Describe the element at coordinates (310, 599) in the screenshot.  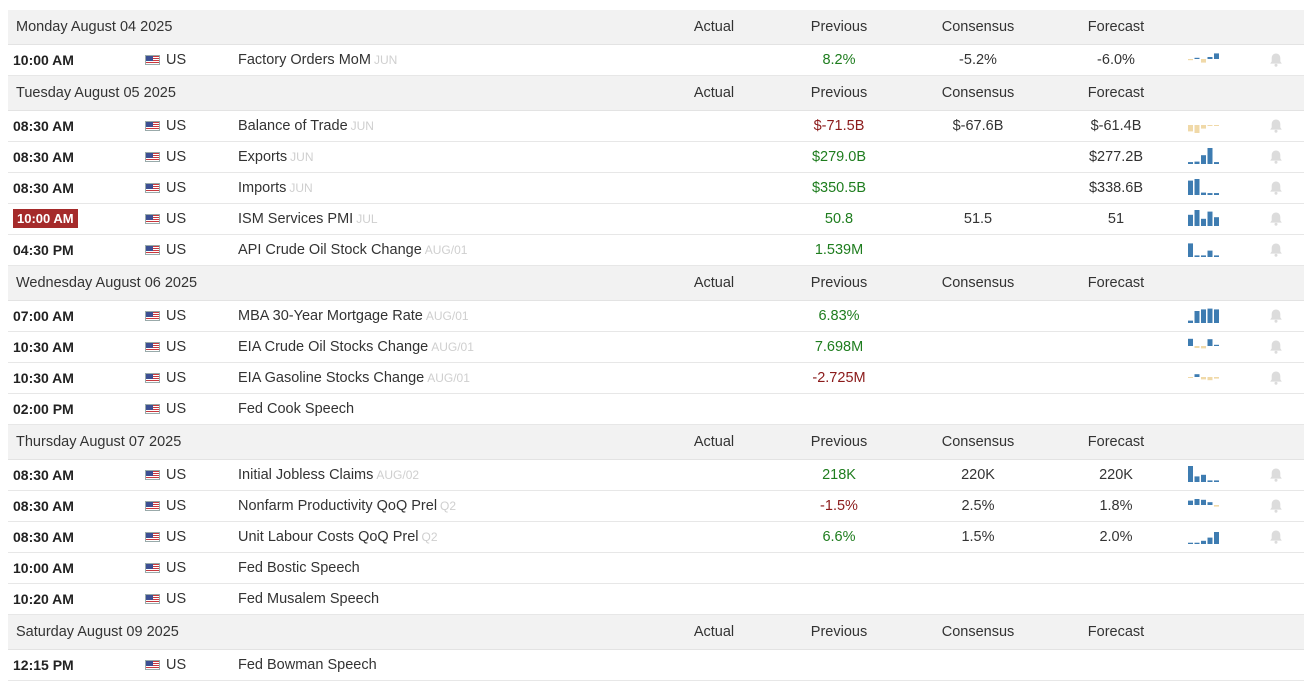
I see `event-name-link: Fed Musalem Speech` at that location.